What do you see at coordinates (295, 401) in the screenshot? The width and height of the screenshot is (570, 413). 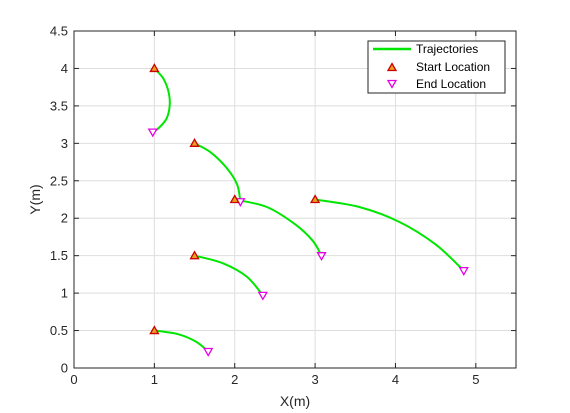 I see `x-axis-title: X(m)` at bounding box center [295, 401].